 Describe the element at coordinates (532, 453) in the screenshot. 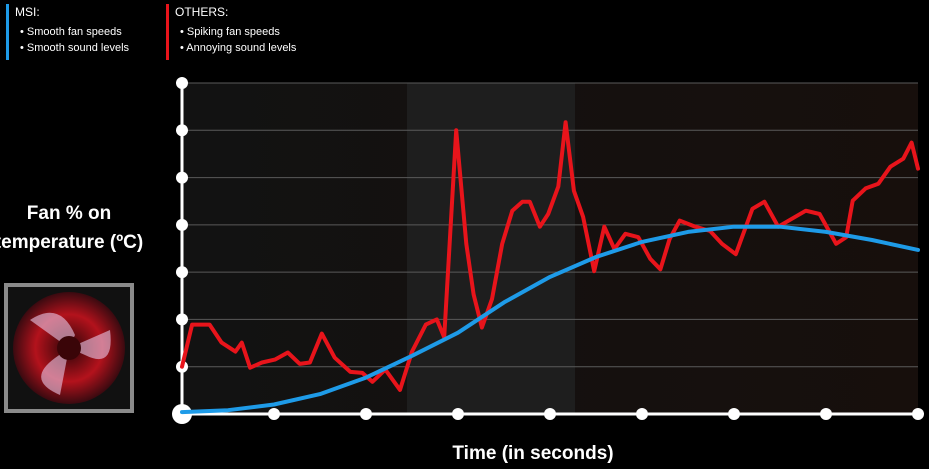

I see `x-axis-label: Time (in seconds)` at that location.